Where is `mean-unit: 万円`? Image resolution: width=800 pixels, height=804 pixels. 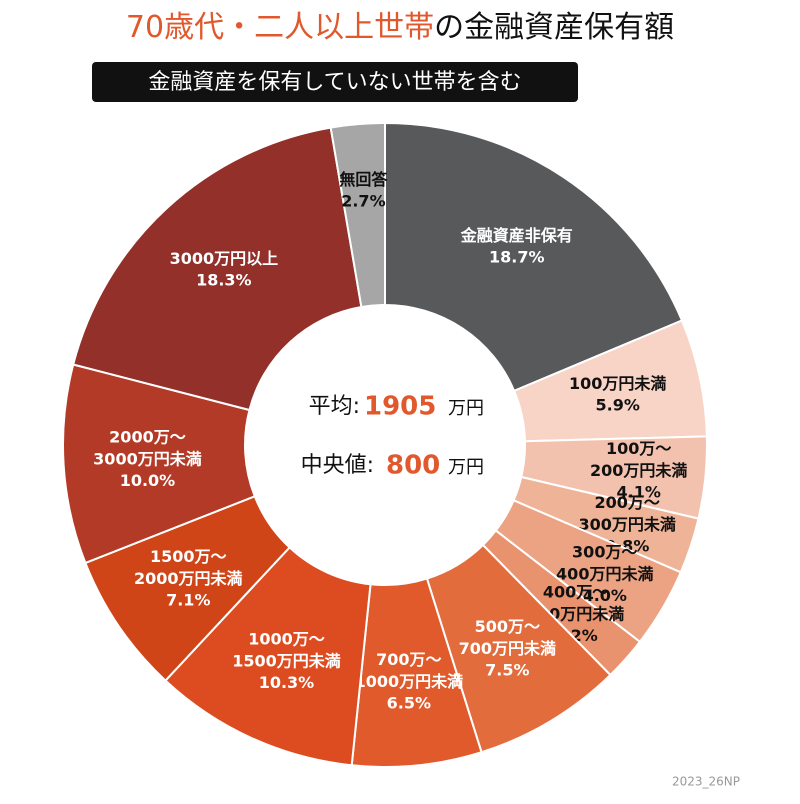 mean-unit: 万円 is located at coordinates (466, 408).